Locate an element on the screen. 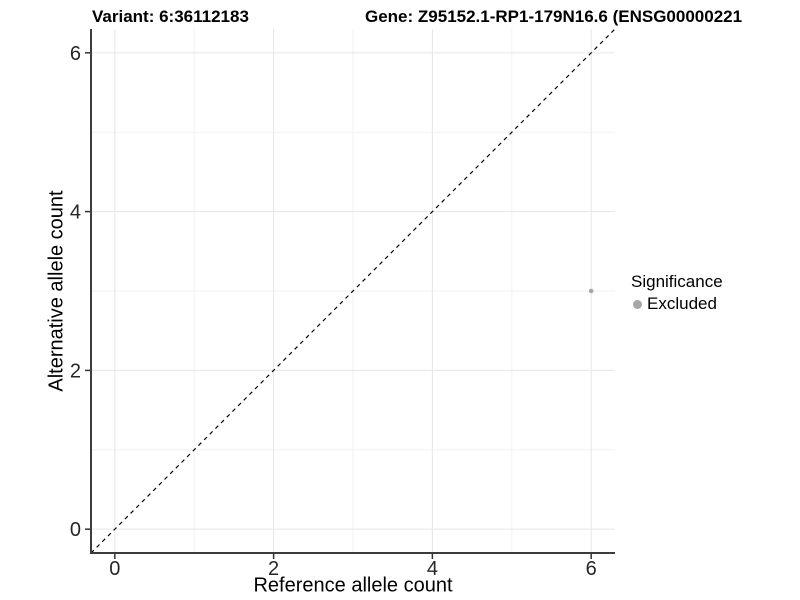 The image size is (800, 600). y-tick-label: 4 is located at coordinates (75, 213).